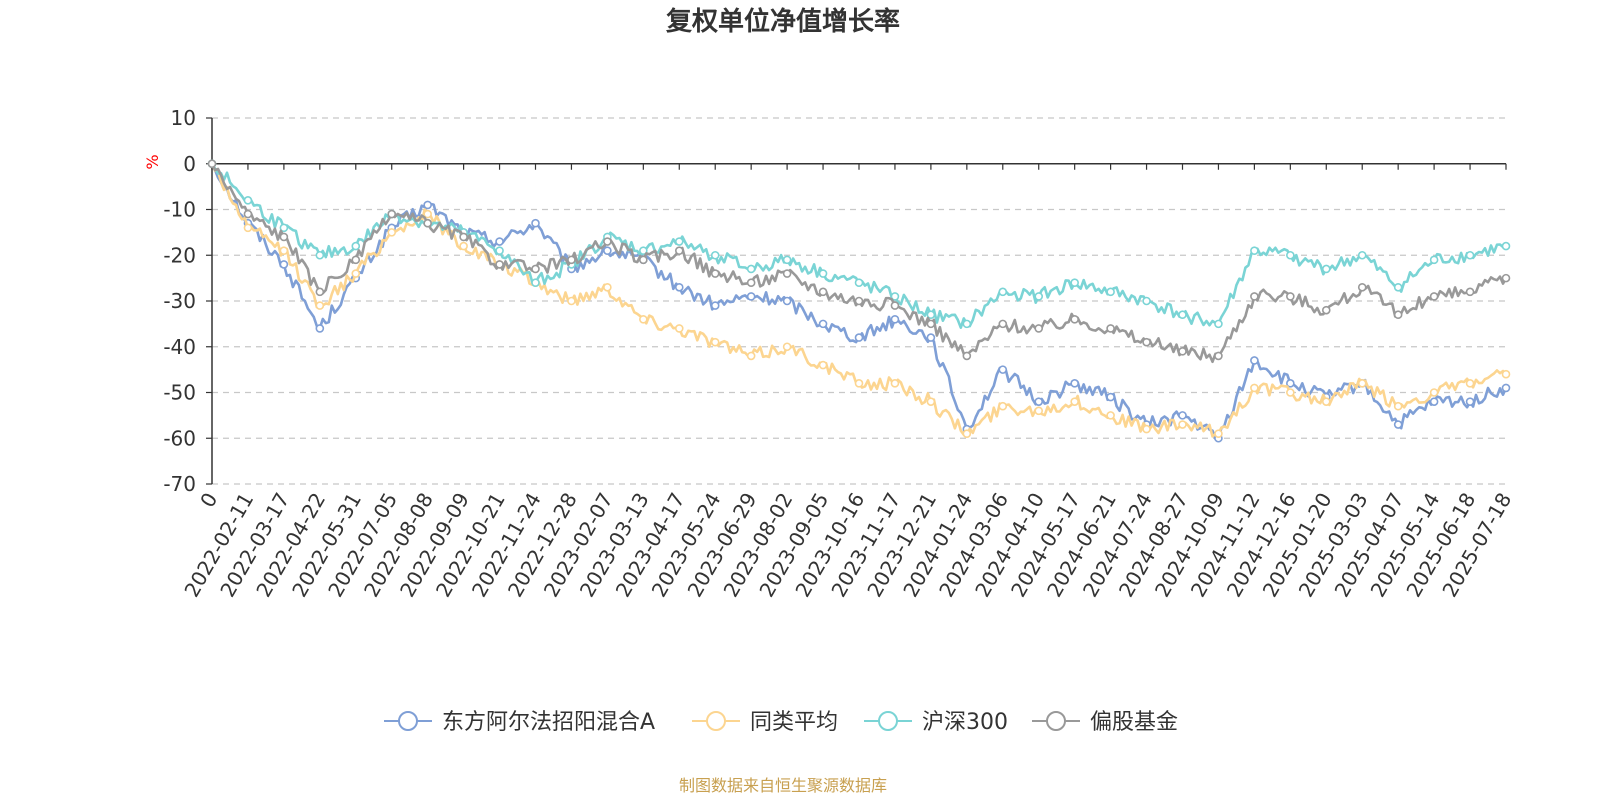 The height and width of the screenshot is (800, 1600). What do you see at coordinates (179, 393) in the screenshot?
I see `y-tick-label: -50` at bounding box center [179, 393].